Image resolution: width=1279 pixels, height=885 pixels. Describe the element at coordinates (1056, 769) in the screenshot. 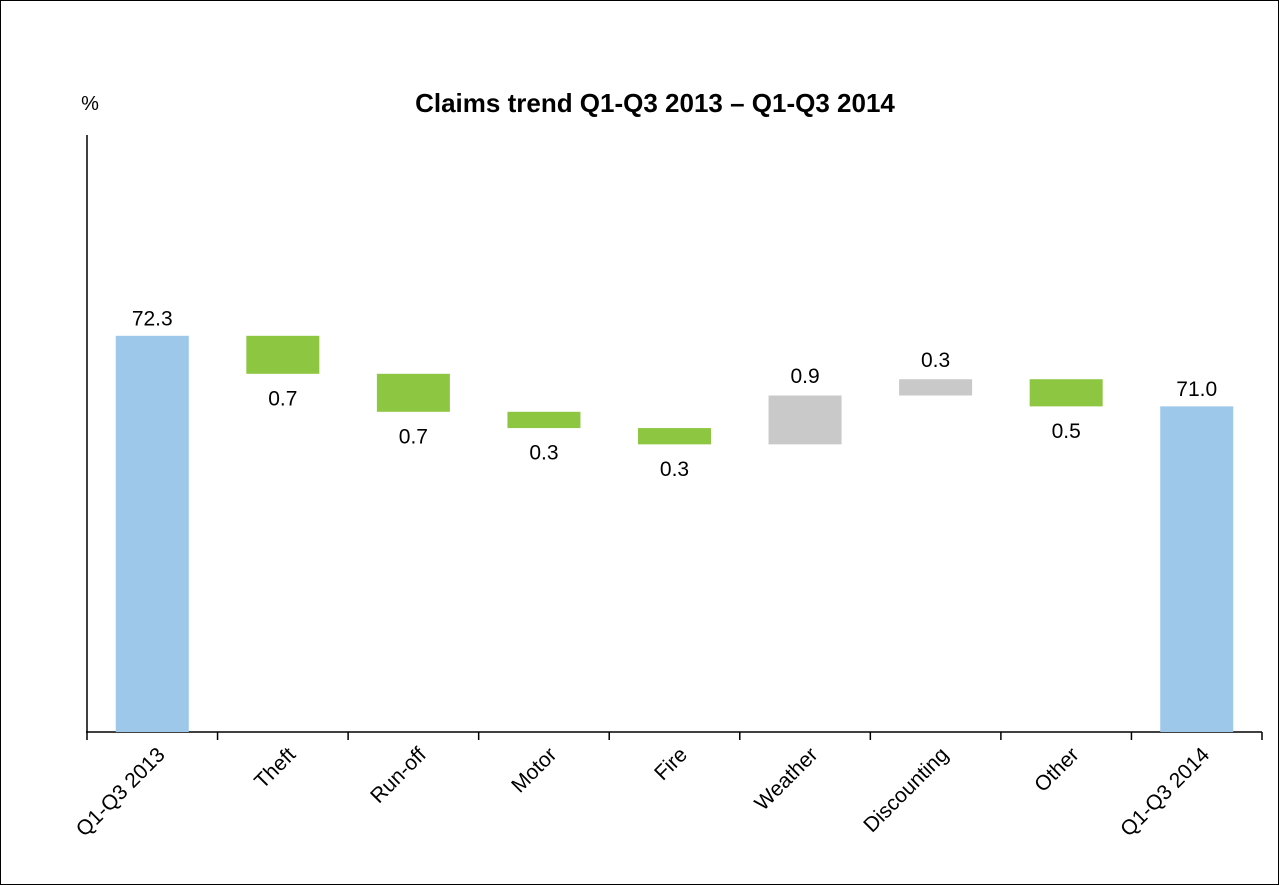

I see `x-tick-label: Other` at that location.